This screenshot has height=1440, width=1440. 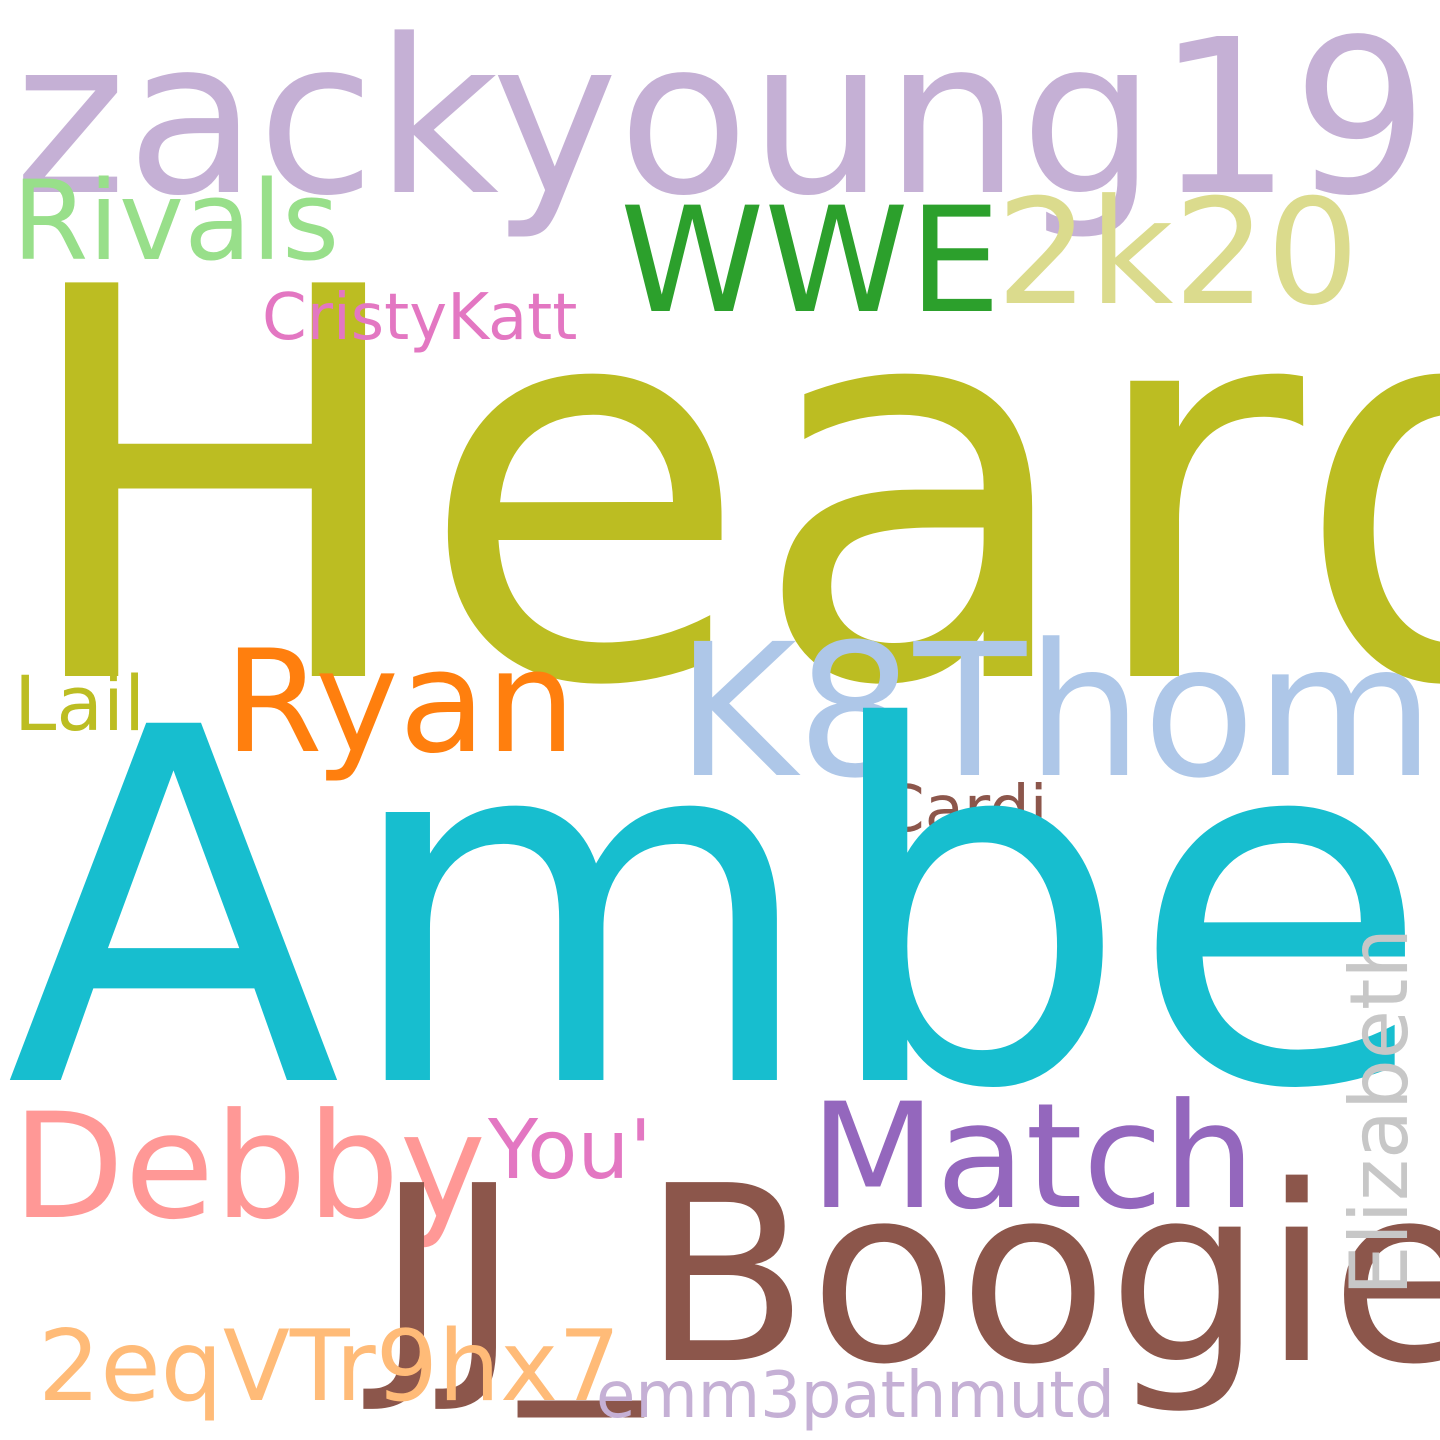 I want to click on word-rivals: Rivals, so click(x=176, y=221).